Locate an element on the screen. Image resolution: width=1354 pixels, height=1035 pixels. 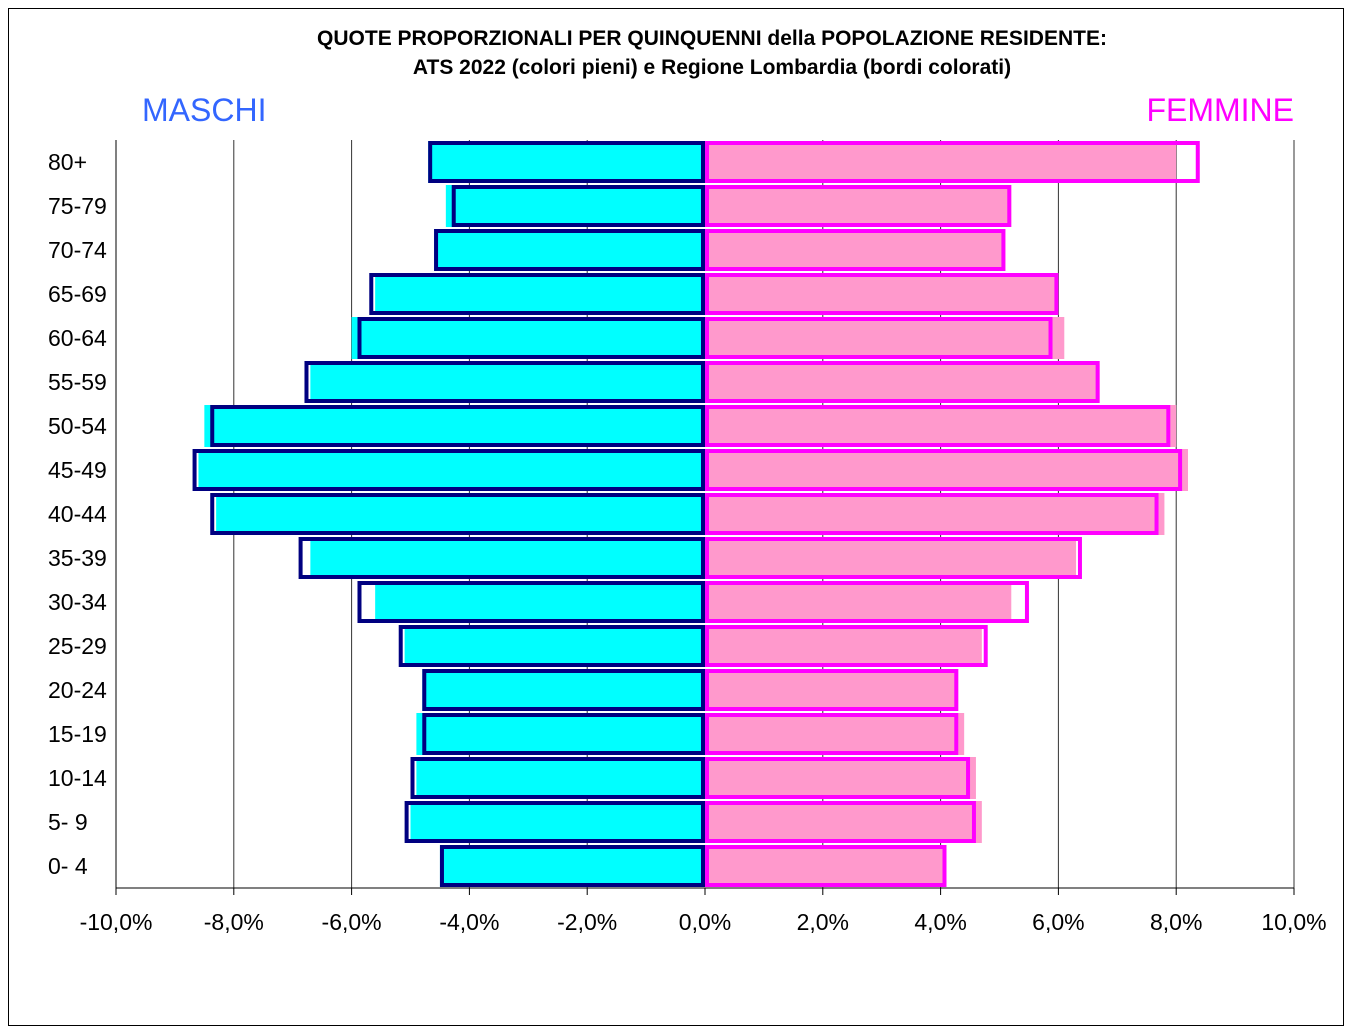
category-label-13: 15-19 is located at coordinates (77, 734).